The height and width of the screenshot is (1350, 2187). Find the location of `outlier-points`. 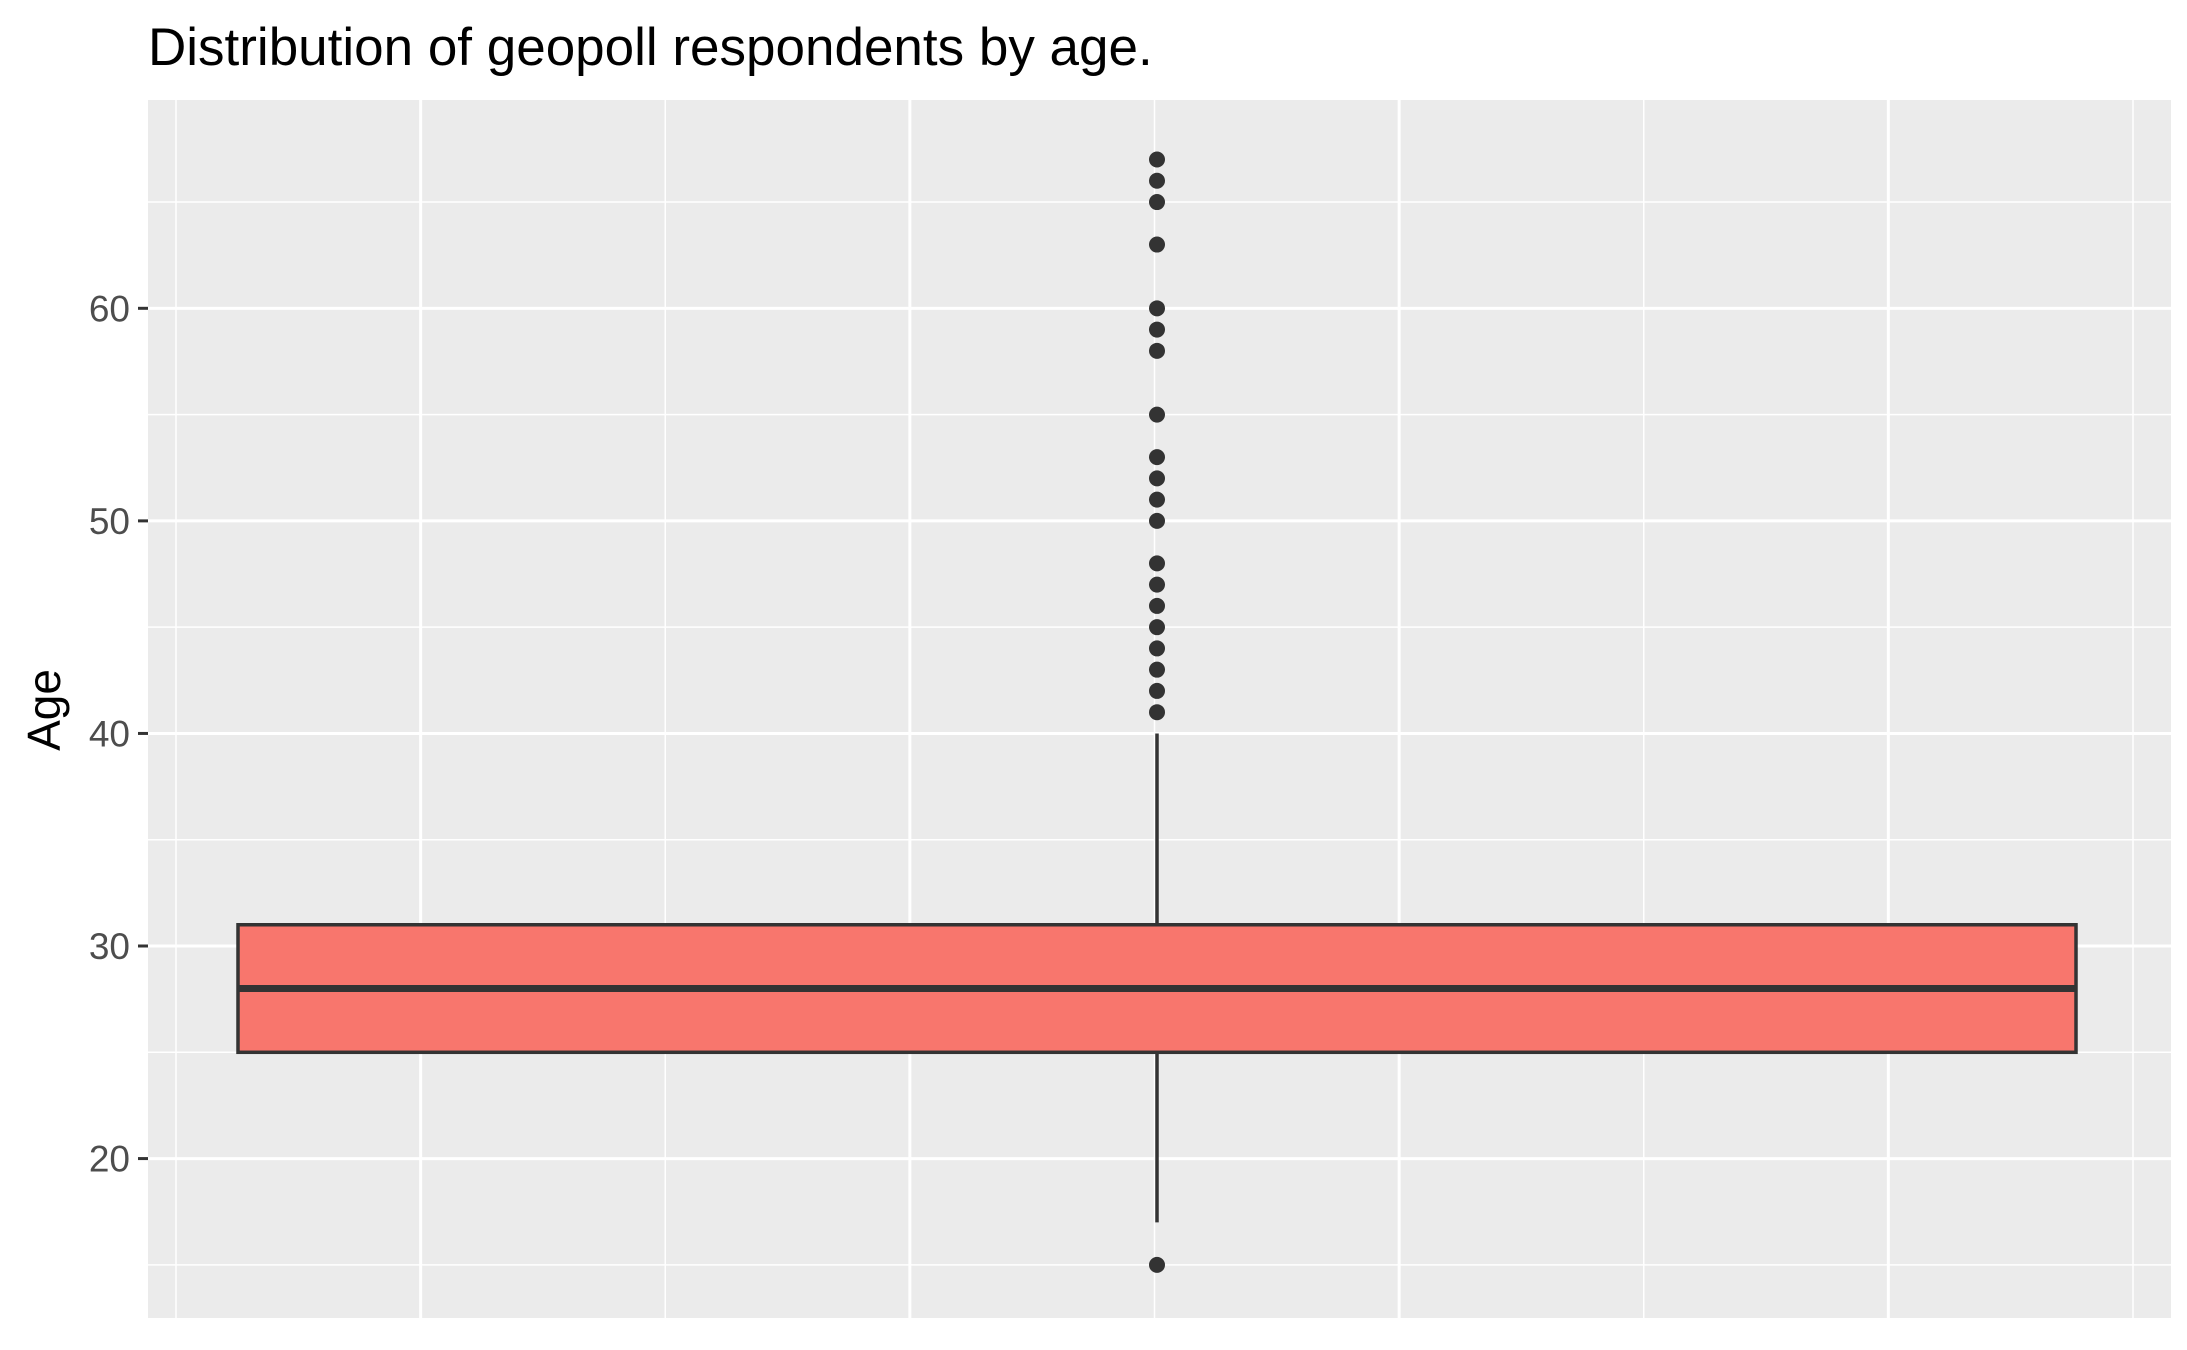

outlier-points is located at coordinates (1157, 712).